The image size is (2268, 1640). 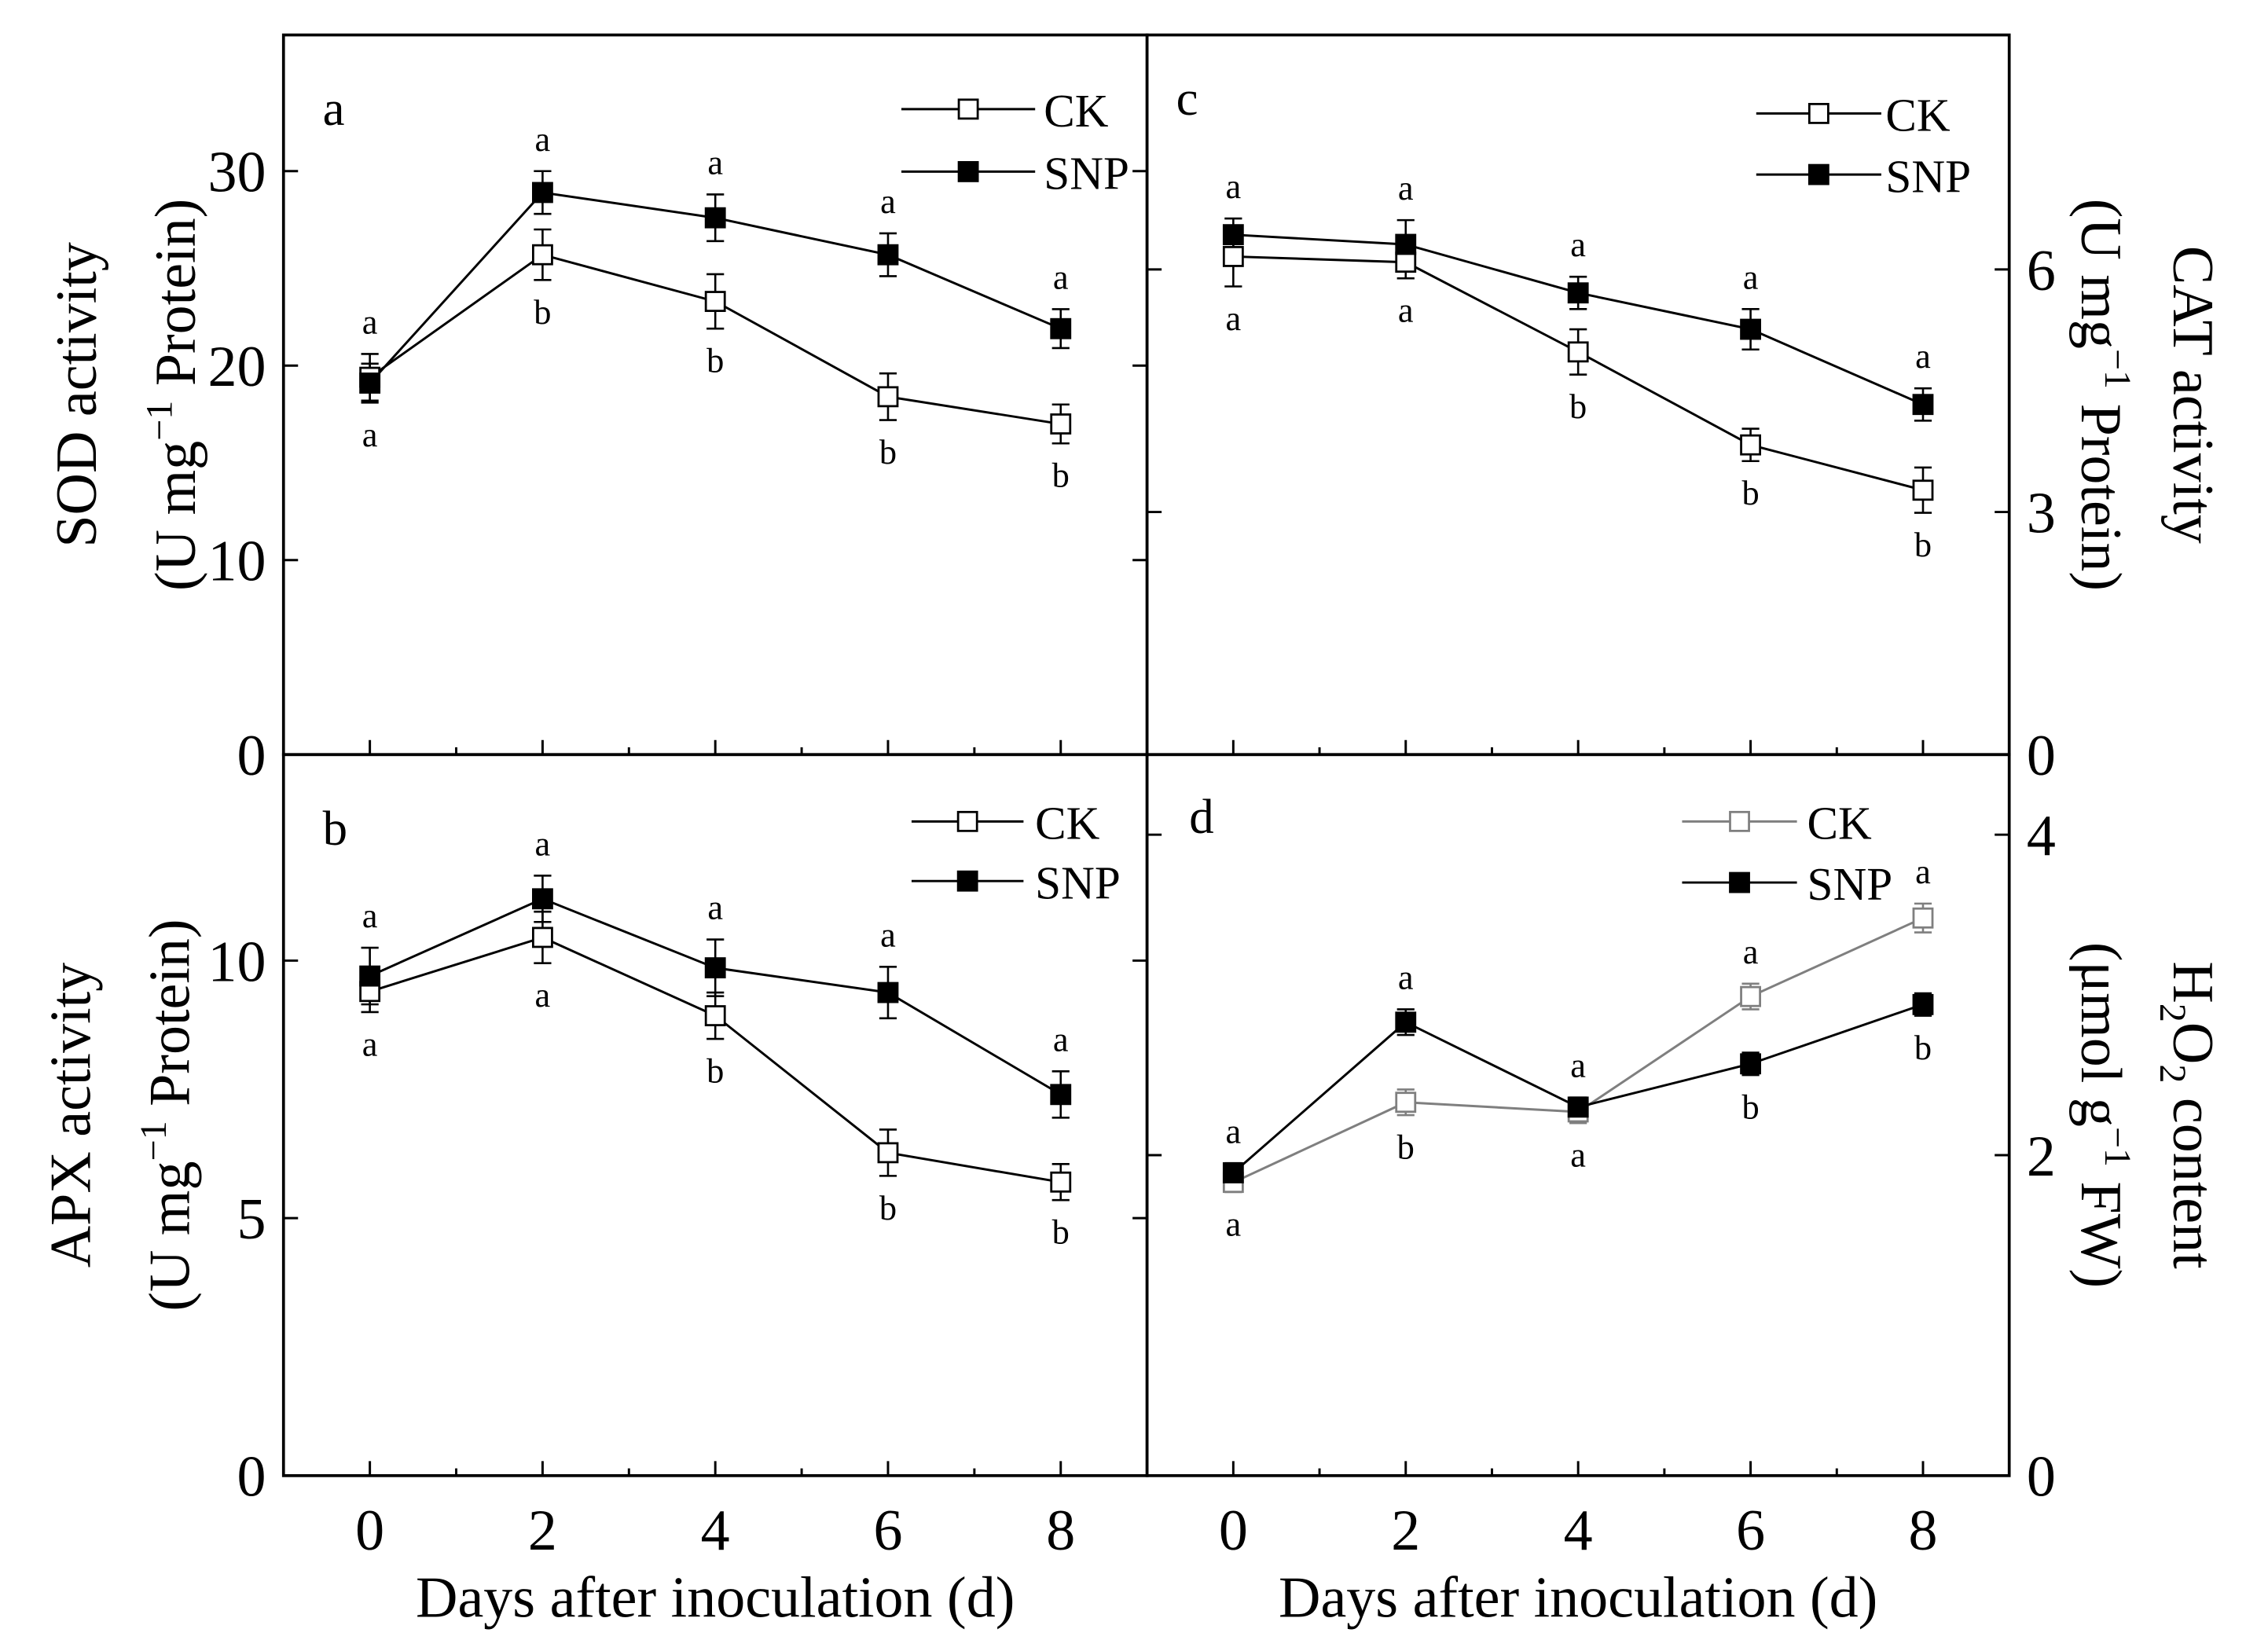 I want to click on x-tick-label: 2, so click(x=543, y=1531).